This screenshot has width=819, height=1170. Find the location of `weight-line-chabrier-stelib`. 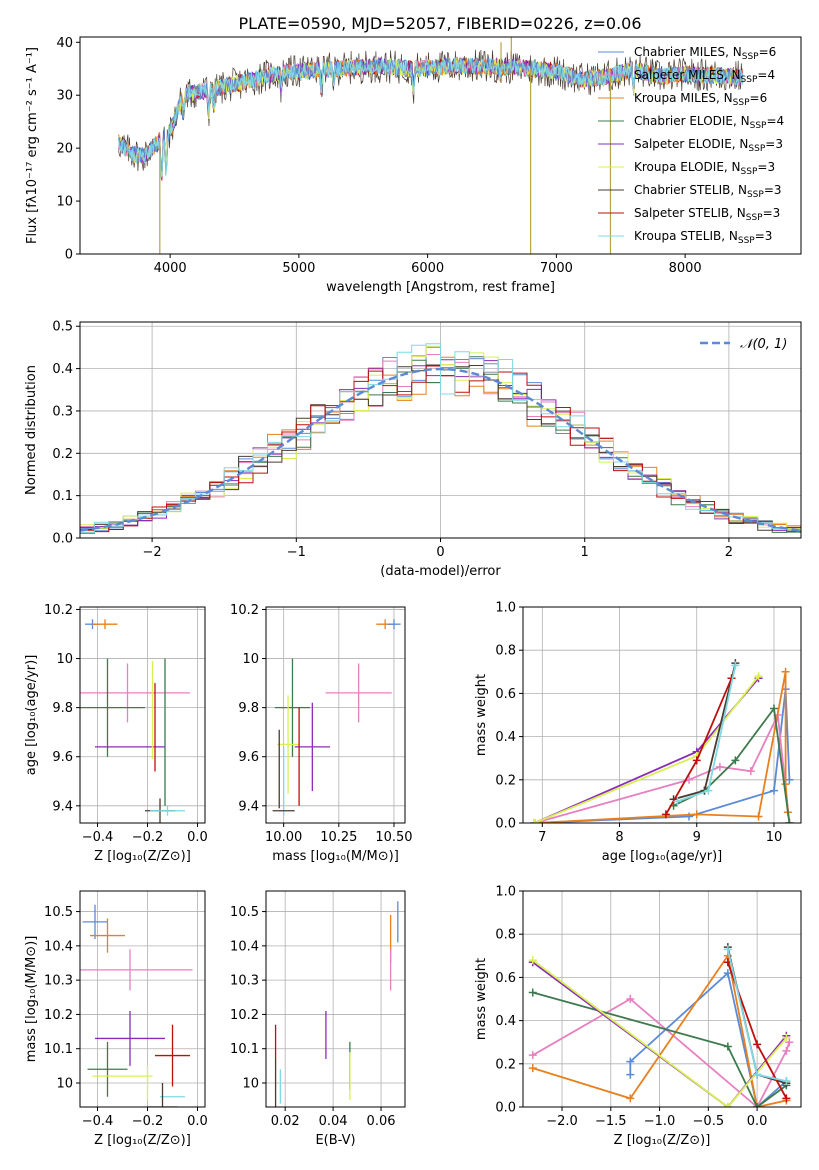

weight-line-chabrier-stelib is located at coordinates (705, 731).